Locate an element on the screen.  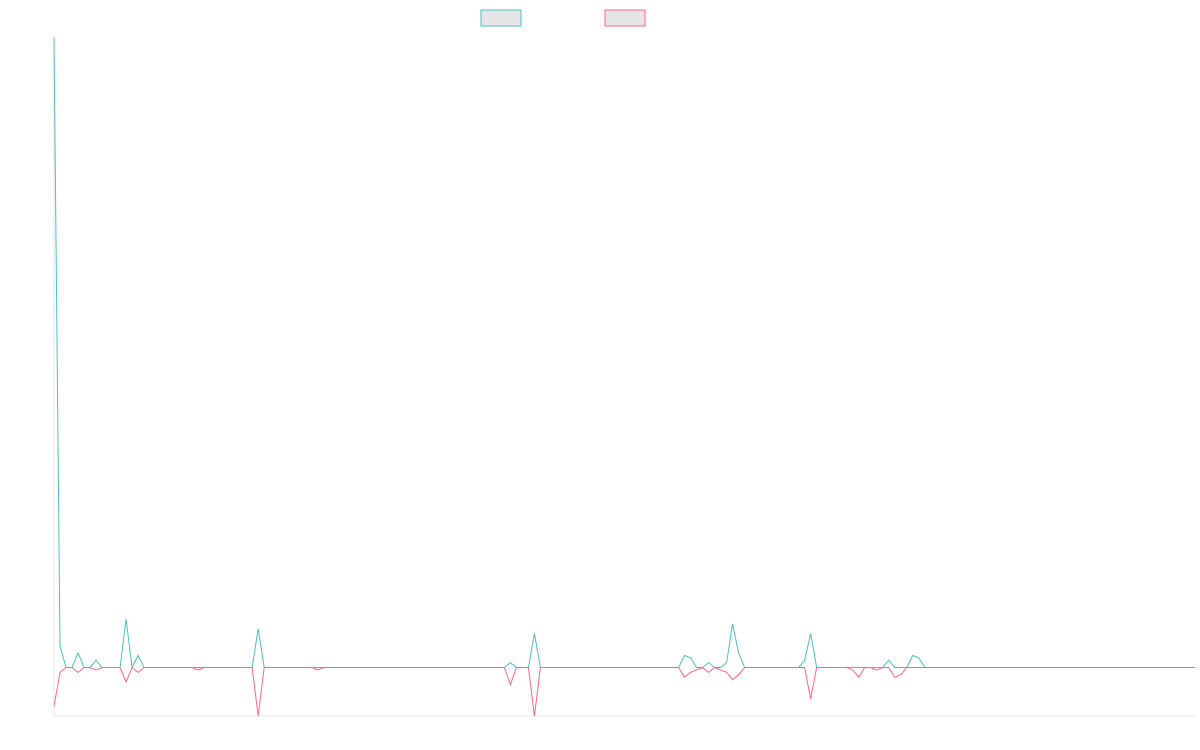
legend is located at coordinates (563, 18).